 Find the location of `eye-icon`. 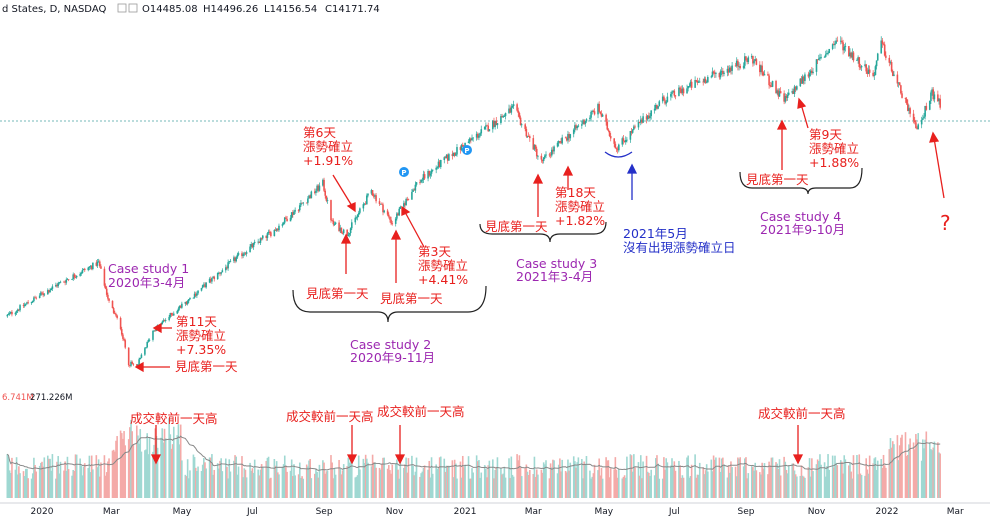

eye-icon is located at coordinates (122, 8).